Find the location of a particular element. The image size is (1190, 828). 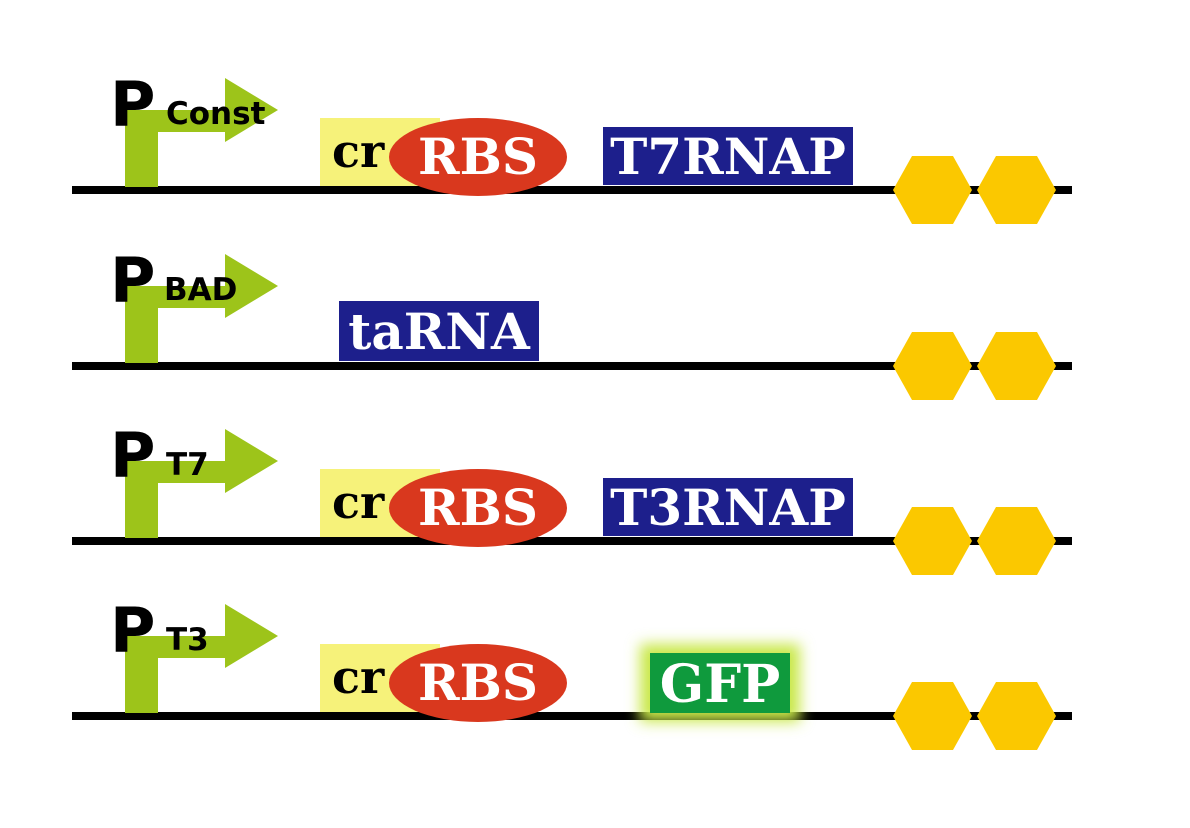

promoter-subscript: T7 is located at coordinates (187, 465).